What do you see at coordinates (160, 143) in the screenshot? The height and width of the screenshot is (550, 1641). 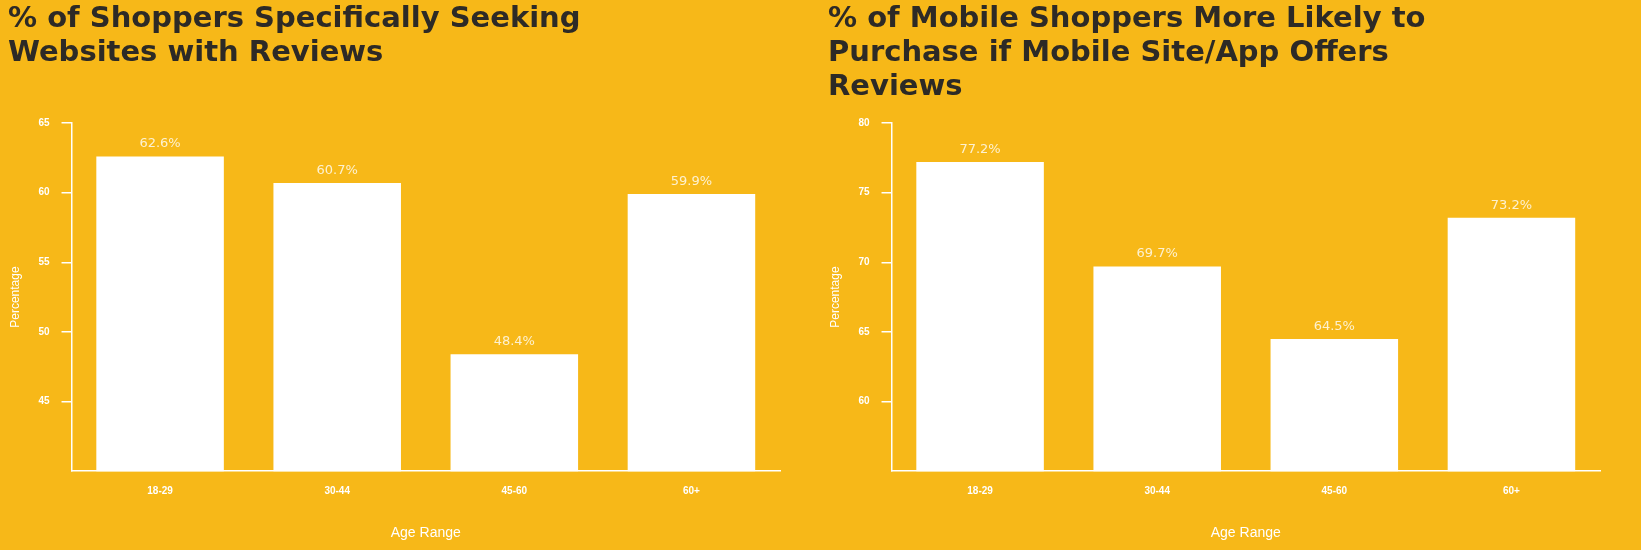 I see `data-label: 62.6%` at bounding box center [160, 143].